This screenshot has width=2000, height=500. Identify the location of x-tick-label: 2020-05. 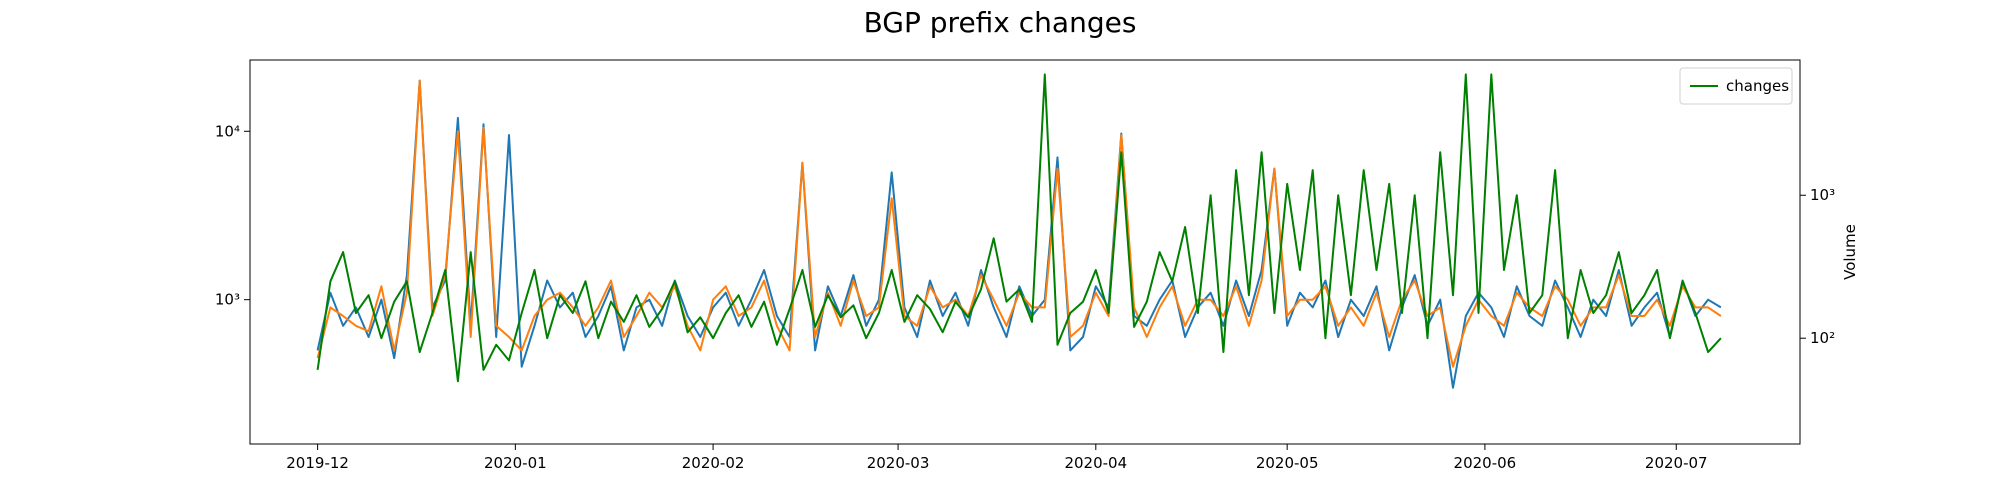
(1287, 463).